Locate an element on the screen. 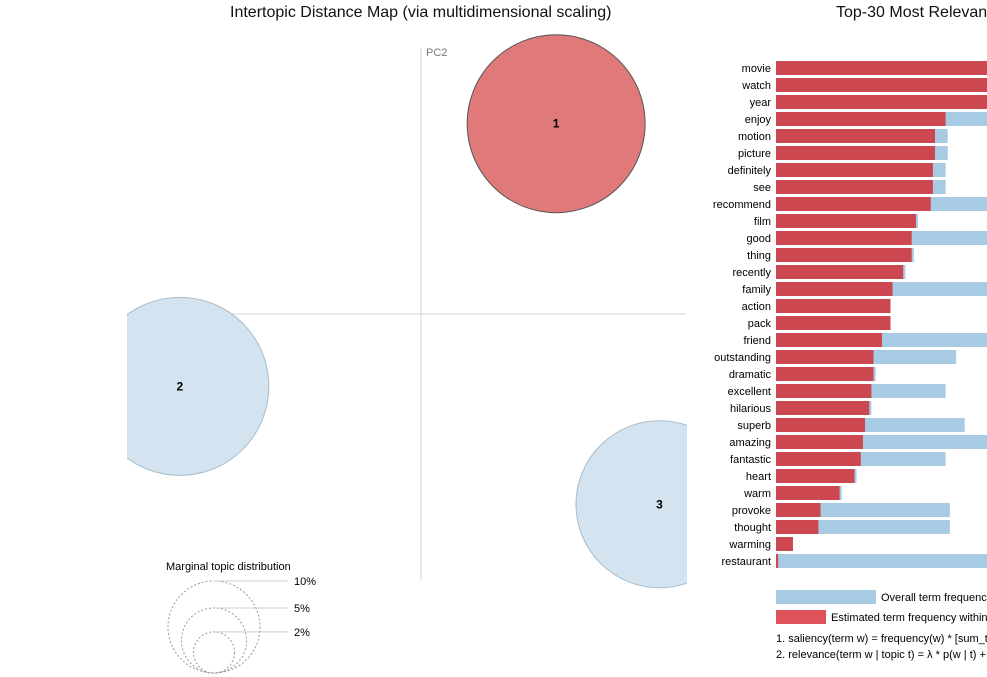  term-label-thing: thing is located at coordinates (759, 256).